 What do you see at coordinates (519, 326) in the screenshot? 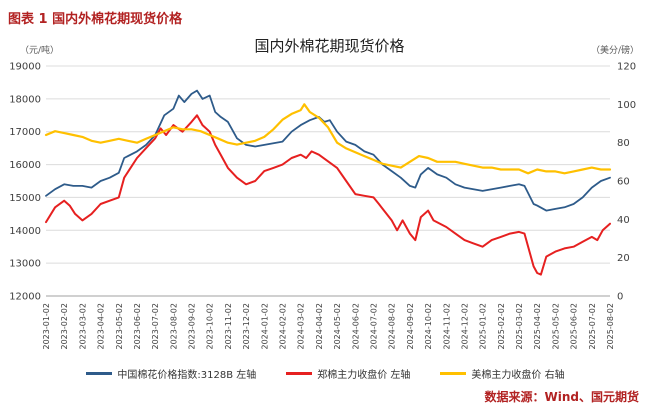
I see `x-axis-tick-label: 2025-03-02` at bounding box center [519, 326].